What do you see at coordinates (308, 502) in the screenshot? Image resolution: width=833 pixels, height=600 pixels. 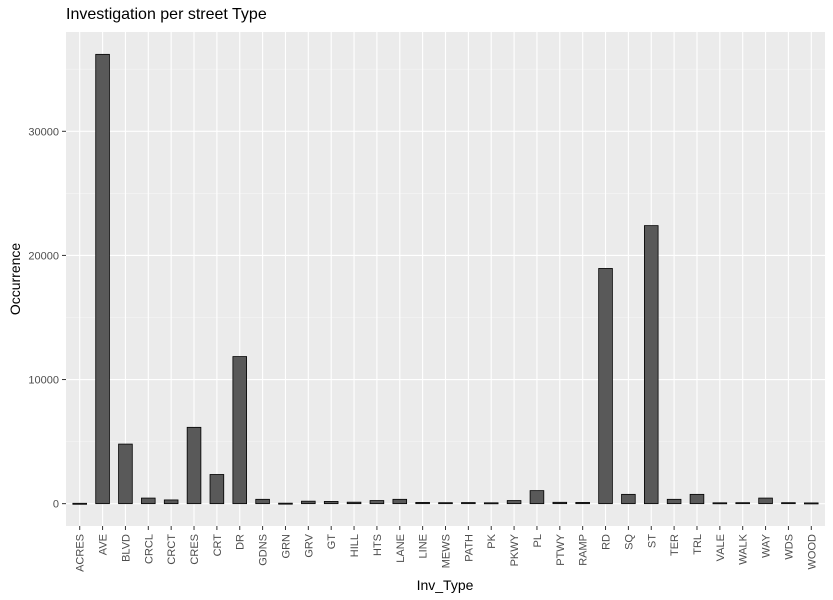 I see `bar-grv` at bounding box center [308, 502].